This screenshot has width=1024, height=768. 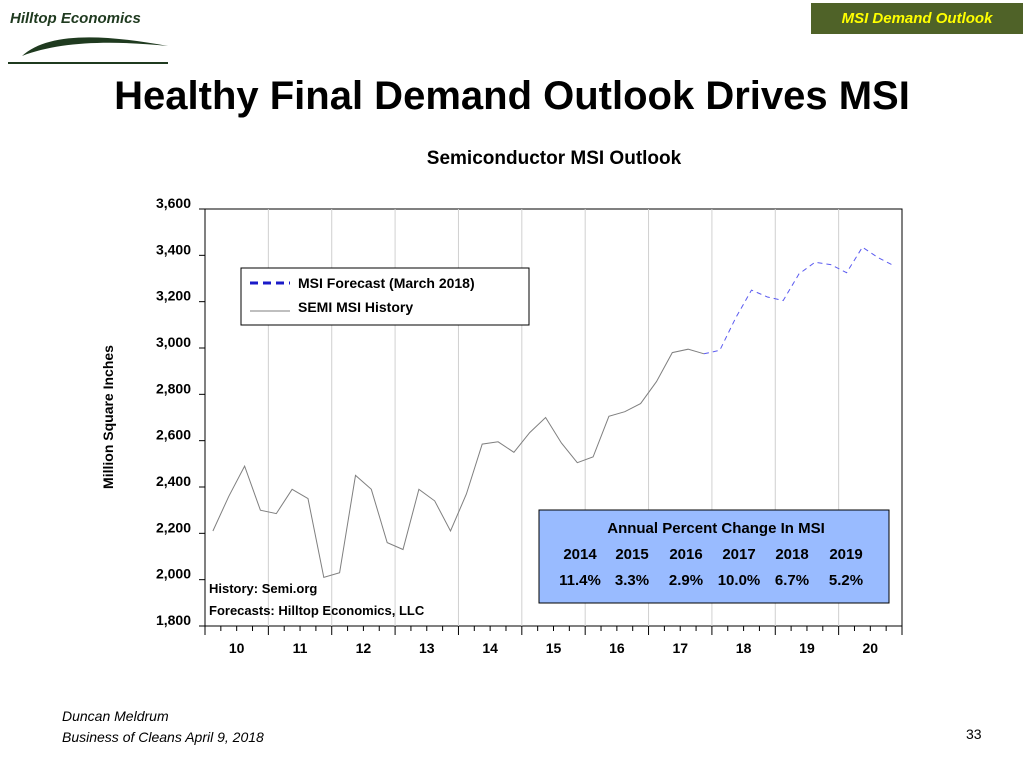 I want to click on footer-event: Business of Cleans April 9, 2018, so click(x=163, y=737).